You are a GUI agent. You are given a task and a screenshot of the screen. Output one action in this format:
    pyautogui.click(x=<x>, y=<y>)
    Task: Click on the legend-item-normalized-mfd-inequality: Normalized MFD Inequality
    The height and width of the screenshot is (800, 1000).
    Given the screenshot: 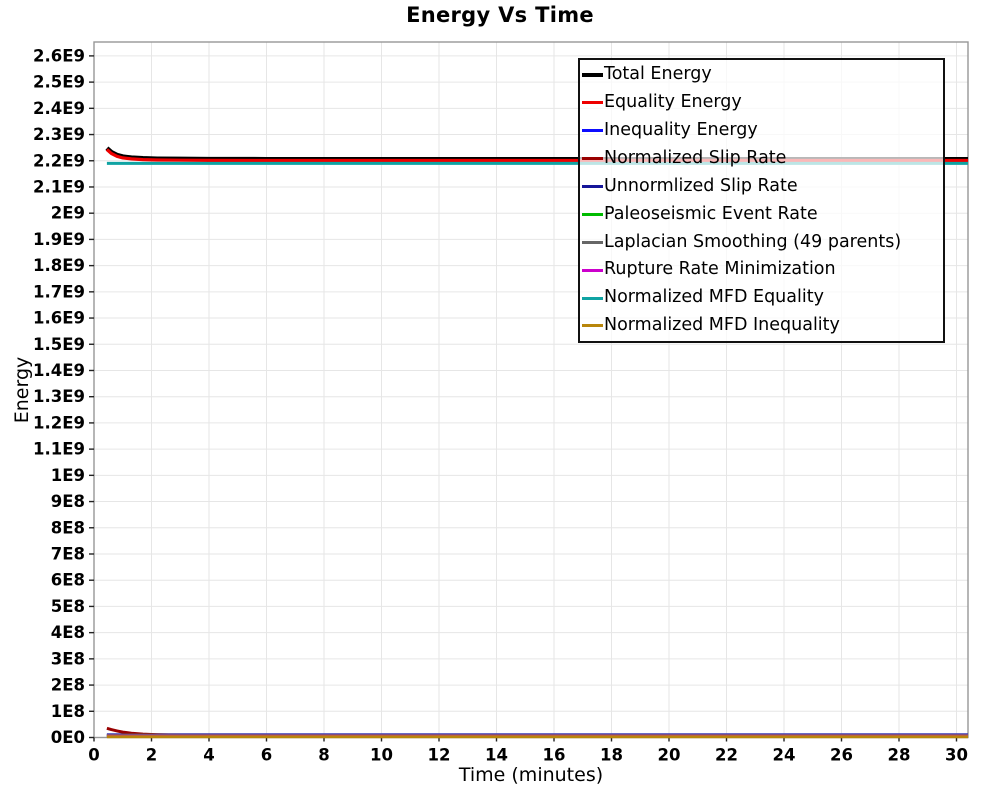 What is the action you would take?
    pyautogui.click(x=761, y=326)
    